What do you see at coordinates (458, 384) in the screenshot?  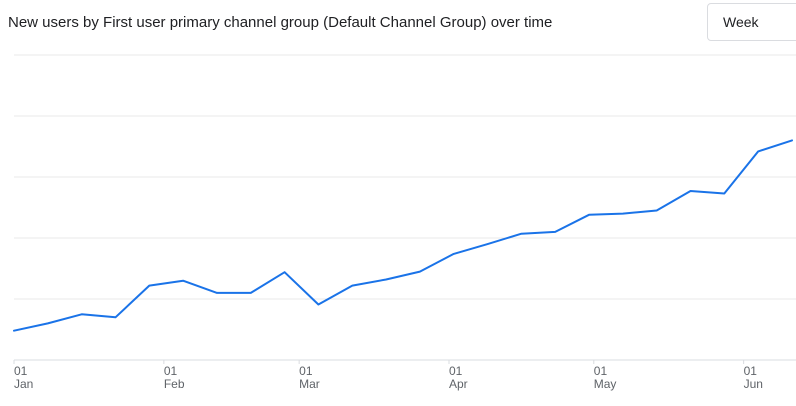 I see `x-tick-month-label: Apr` at bounding box center [458, 384].